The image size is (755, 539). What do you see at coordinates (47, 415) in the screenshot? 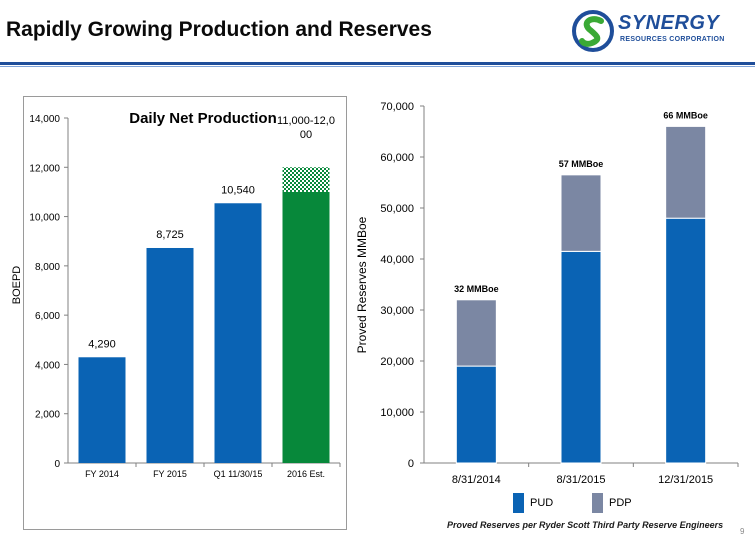
I see `production-y-tick-label: 2,000` at bounding box center [47, 415].